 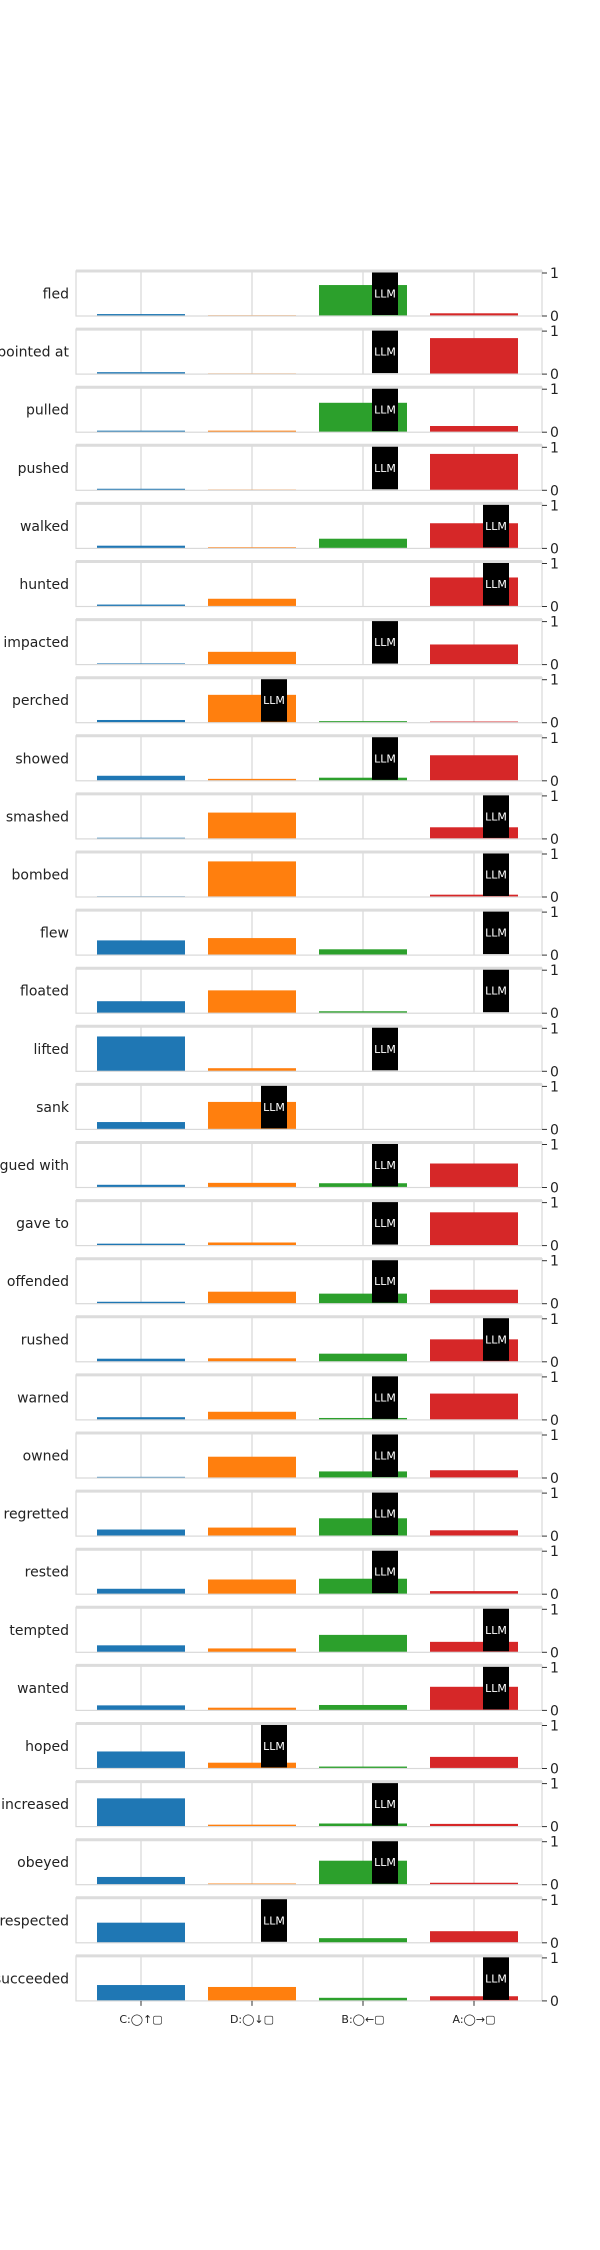 I want to click on panel-regretted: LLM 0 1 regretted, so click(x=281, y=1515).